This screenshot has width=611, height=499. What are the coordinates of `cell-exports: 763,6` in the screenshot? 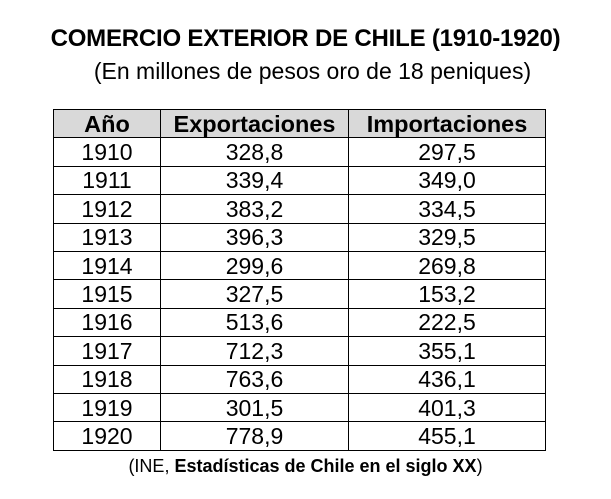 It's located at (254, 379).